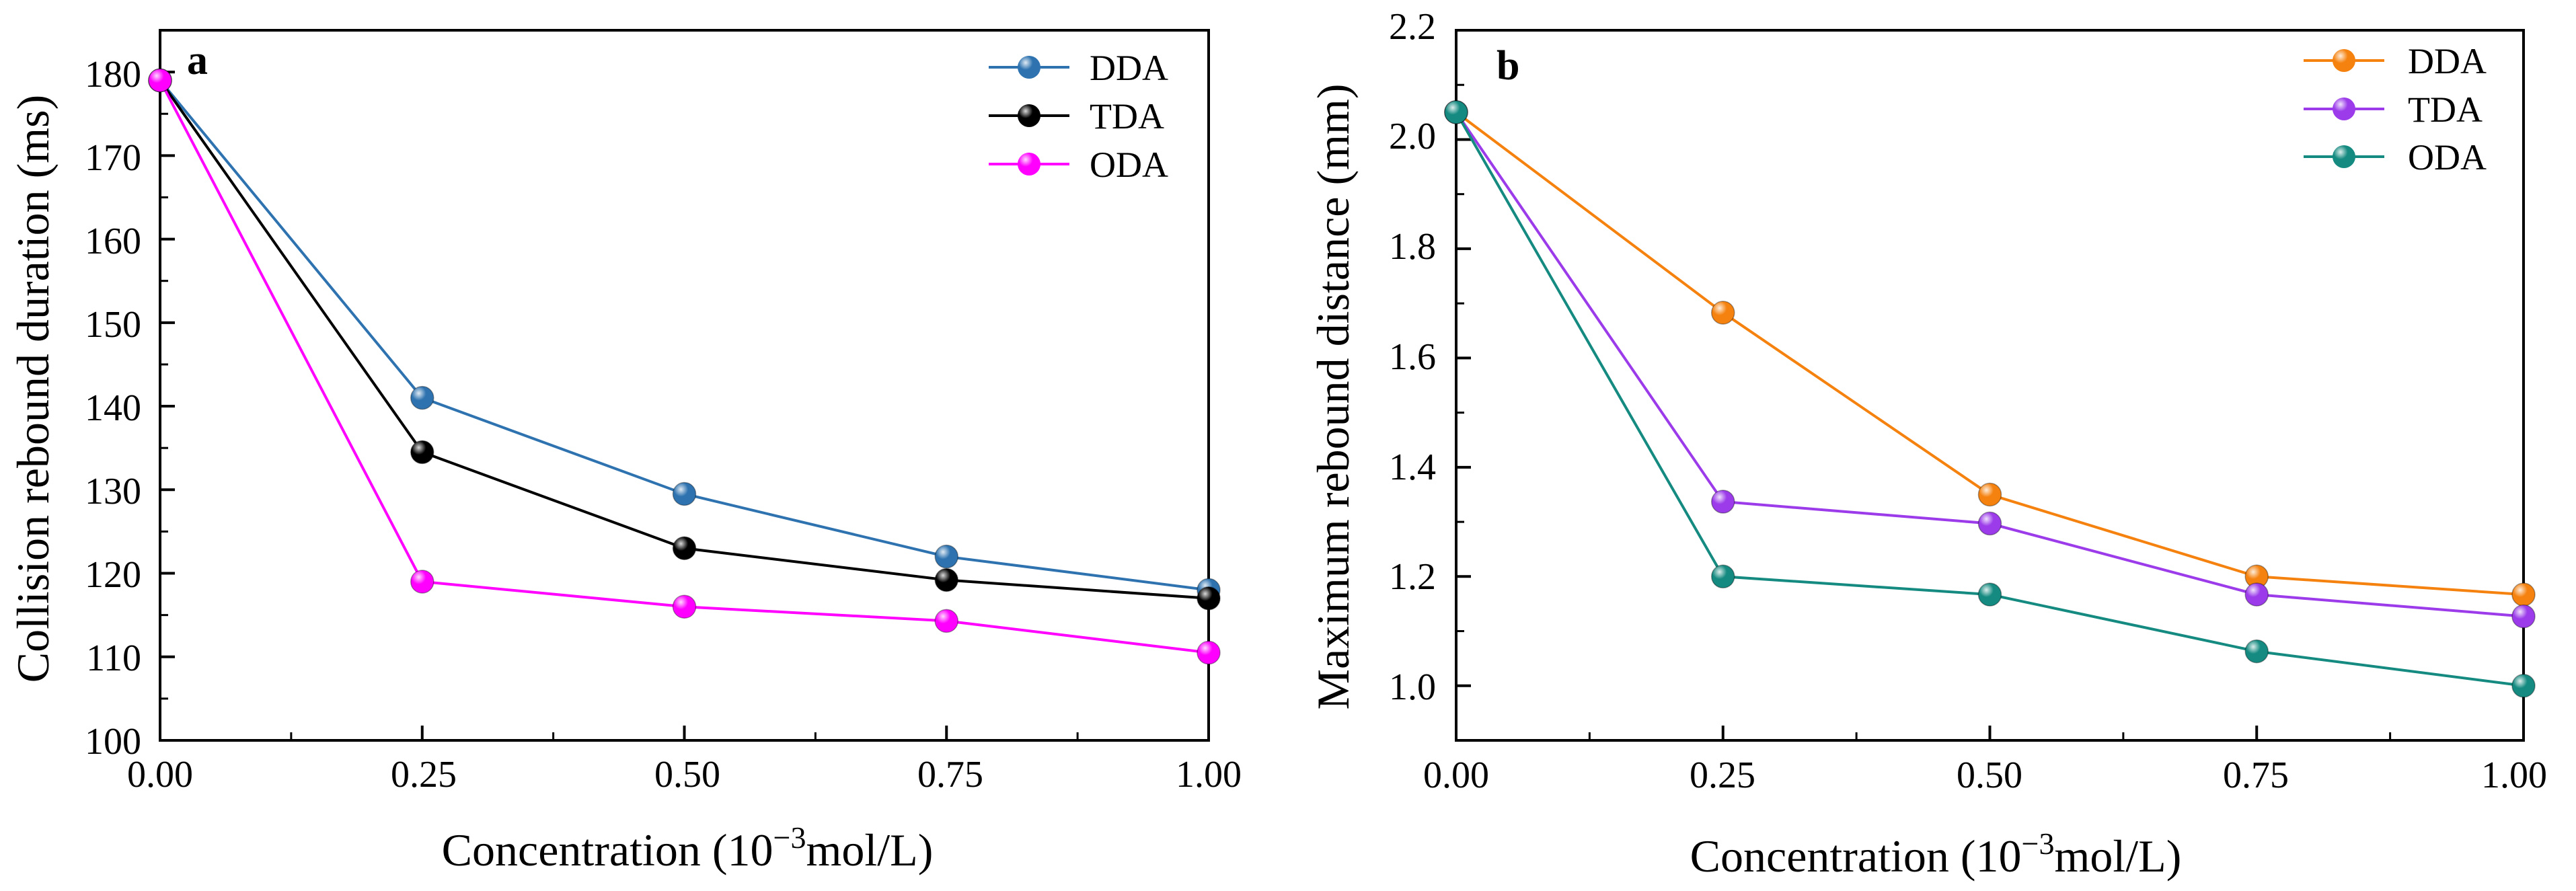  Describe the element at coordinates (197, 61) in the screenshot. I see `panel-label-a: a` at that location.